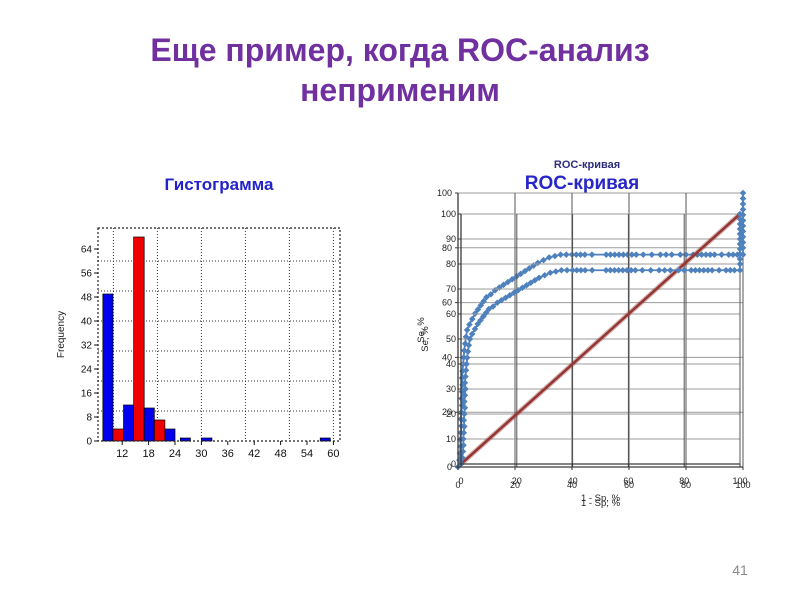 The height and width of the screenshot is (600, 800). I want to click on hist-gridlines, so click(219, 334).